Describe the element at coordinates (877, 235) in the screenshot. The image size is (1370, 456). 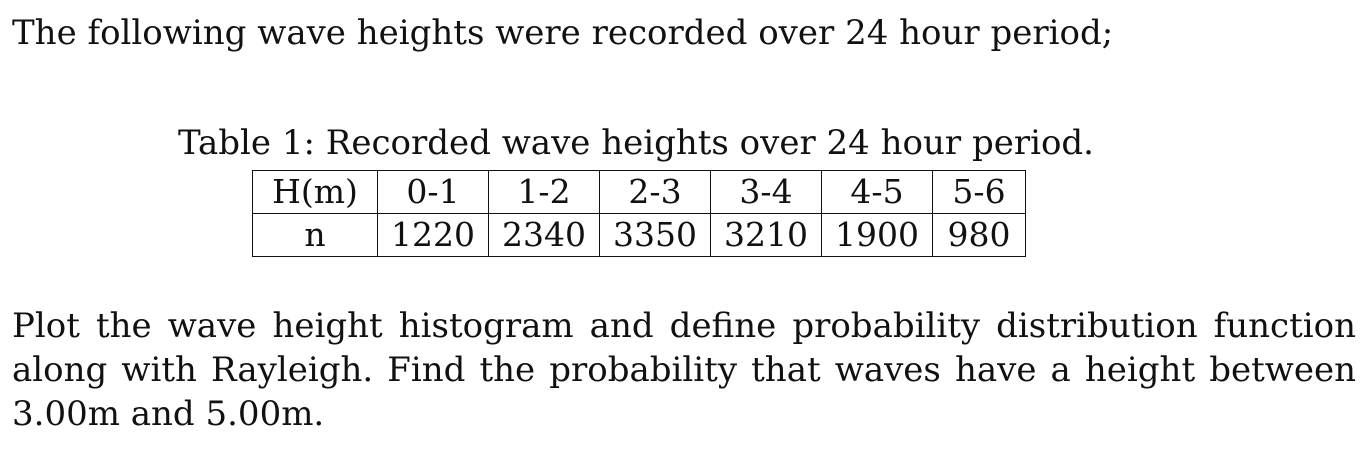
I see `table-cell-count: 1900` at that location.